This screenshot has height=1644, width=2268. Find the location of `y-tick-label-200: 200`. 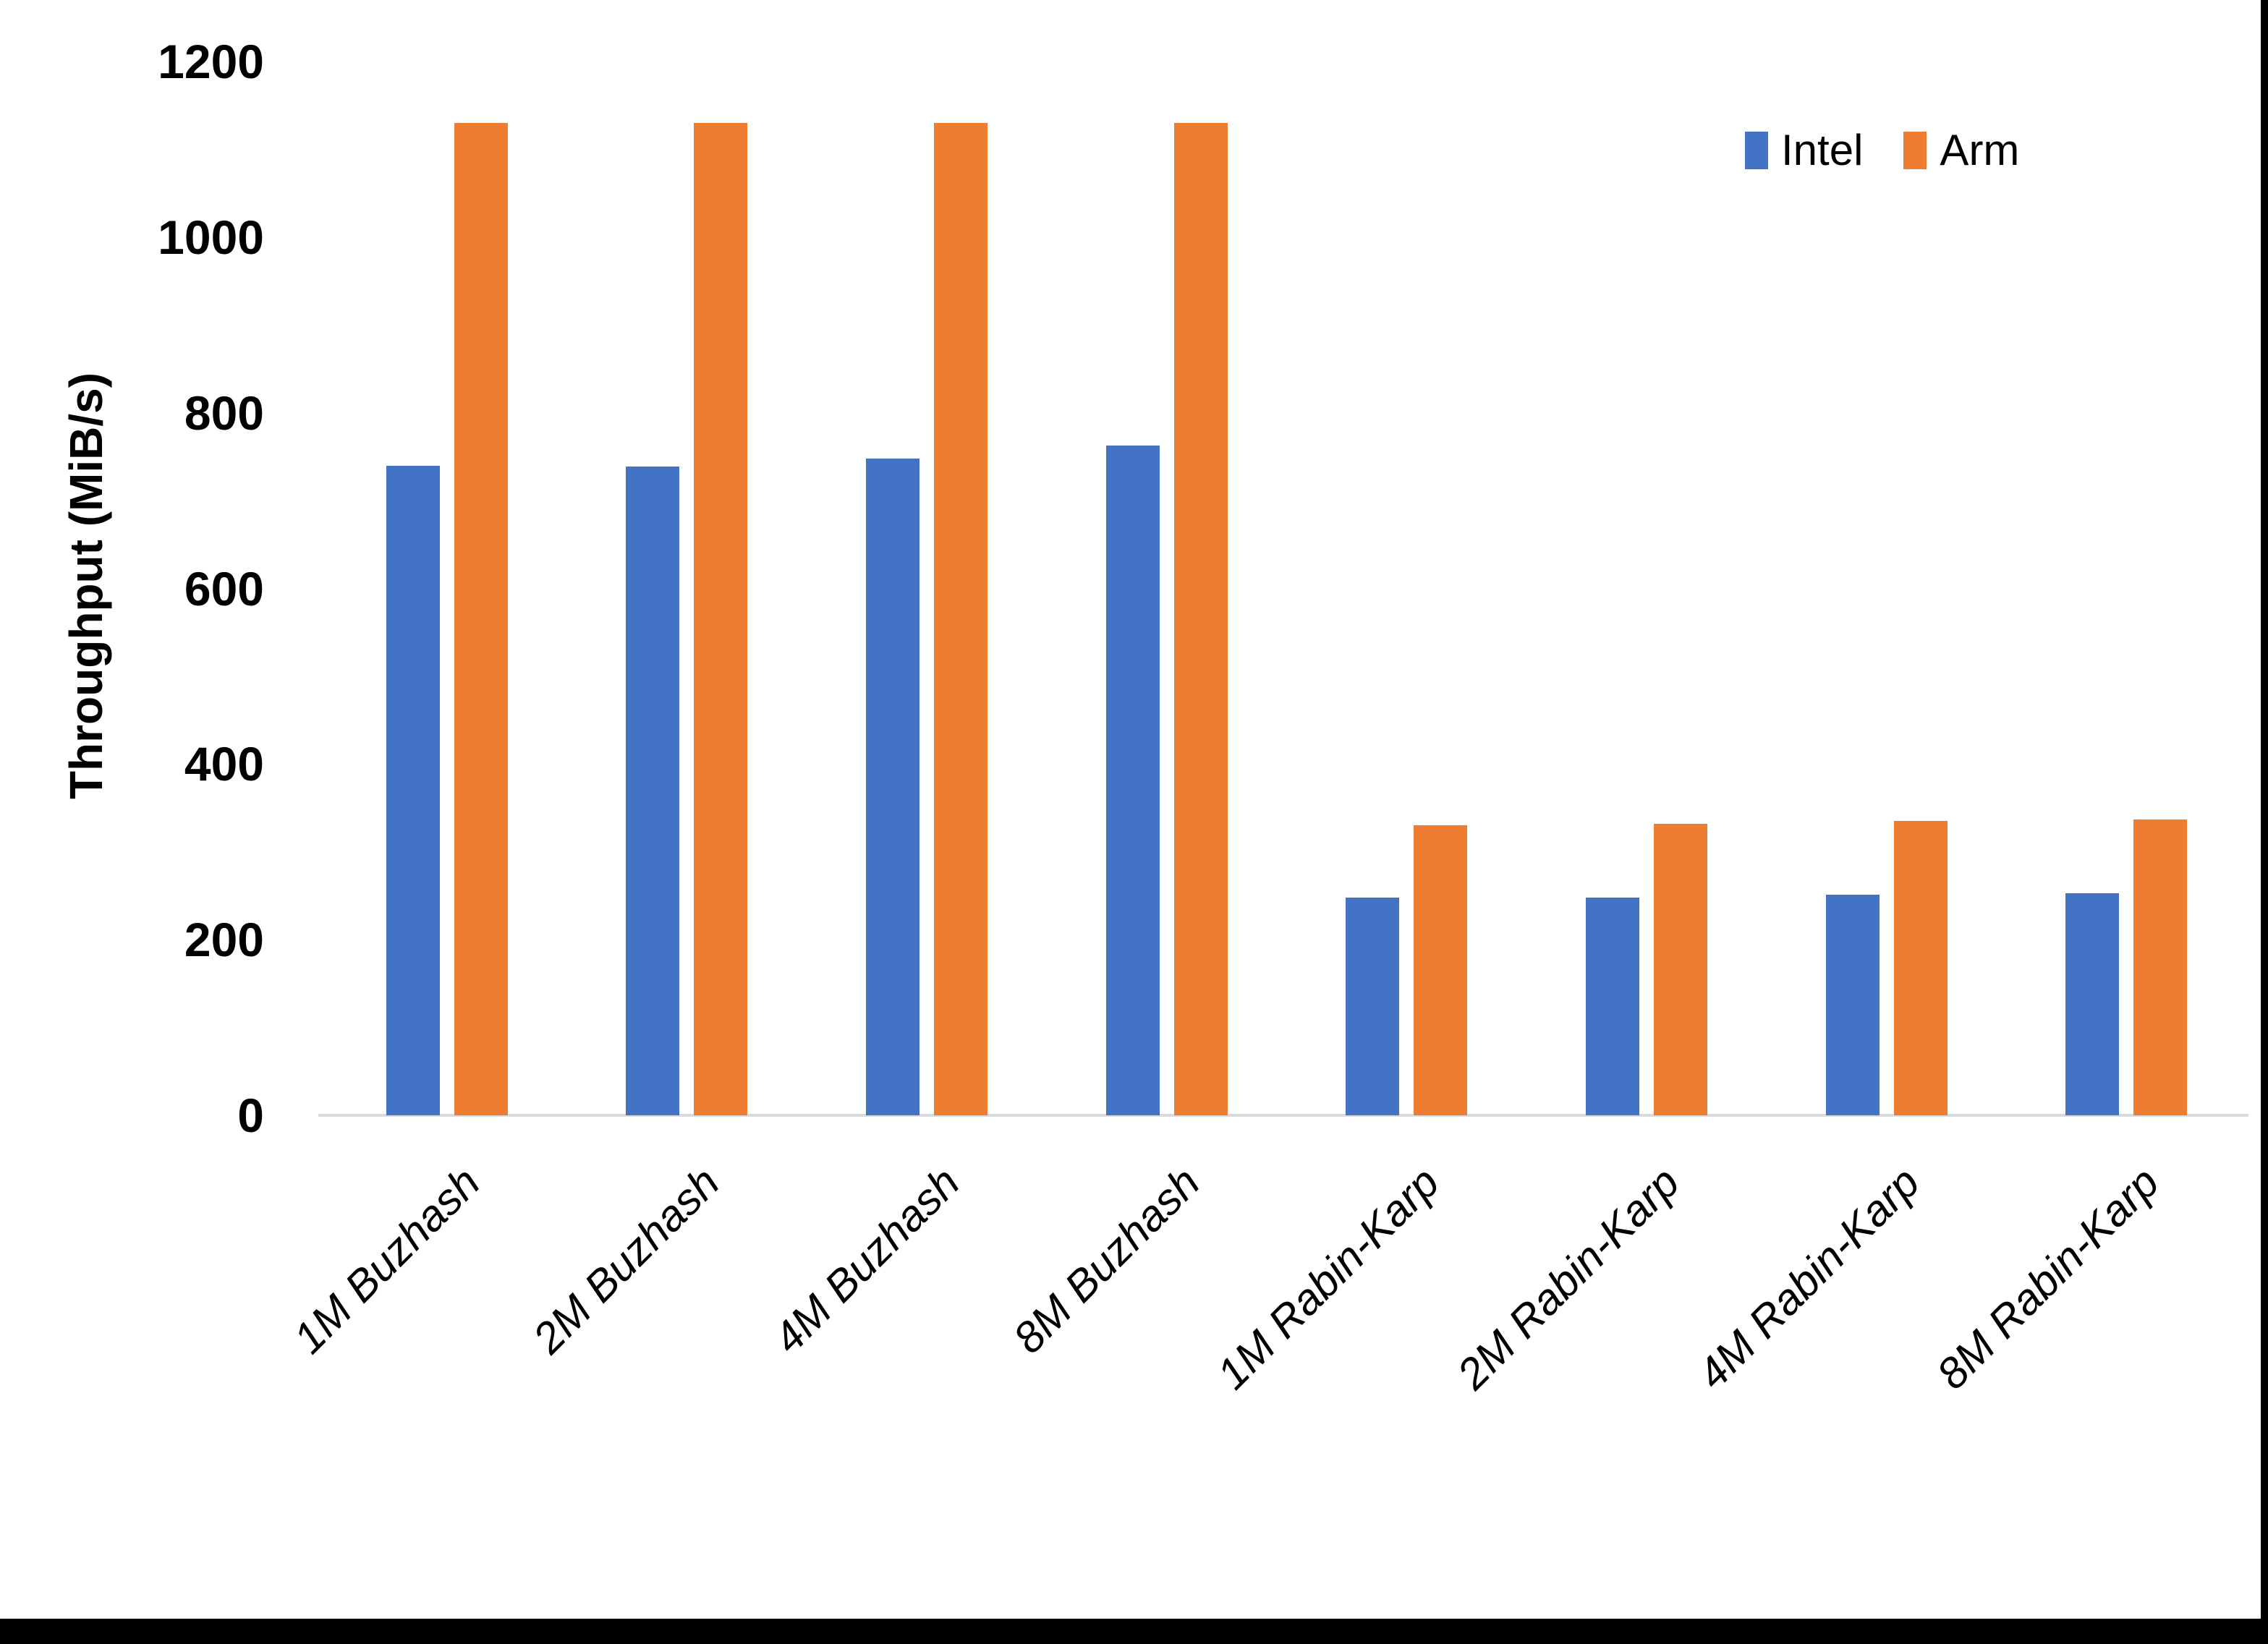

y-tick-label-200: 200 is located at coordinates (224, 940).